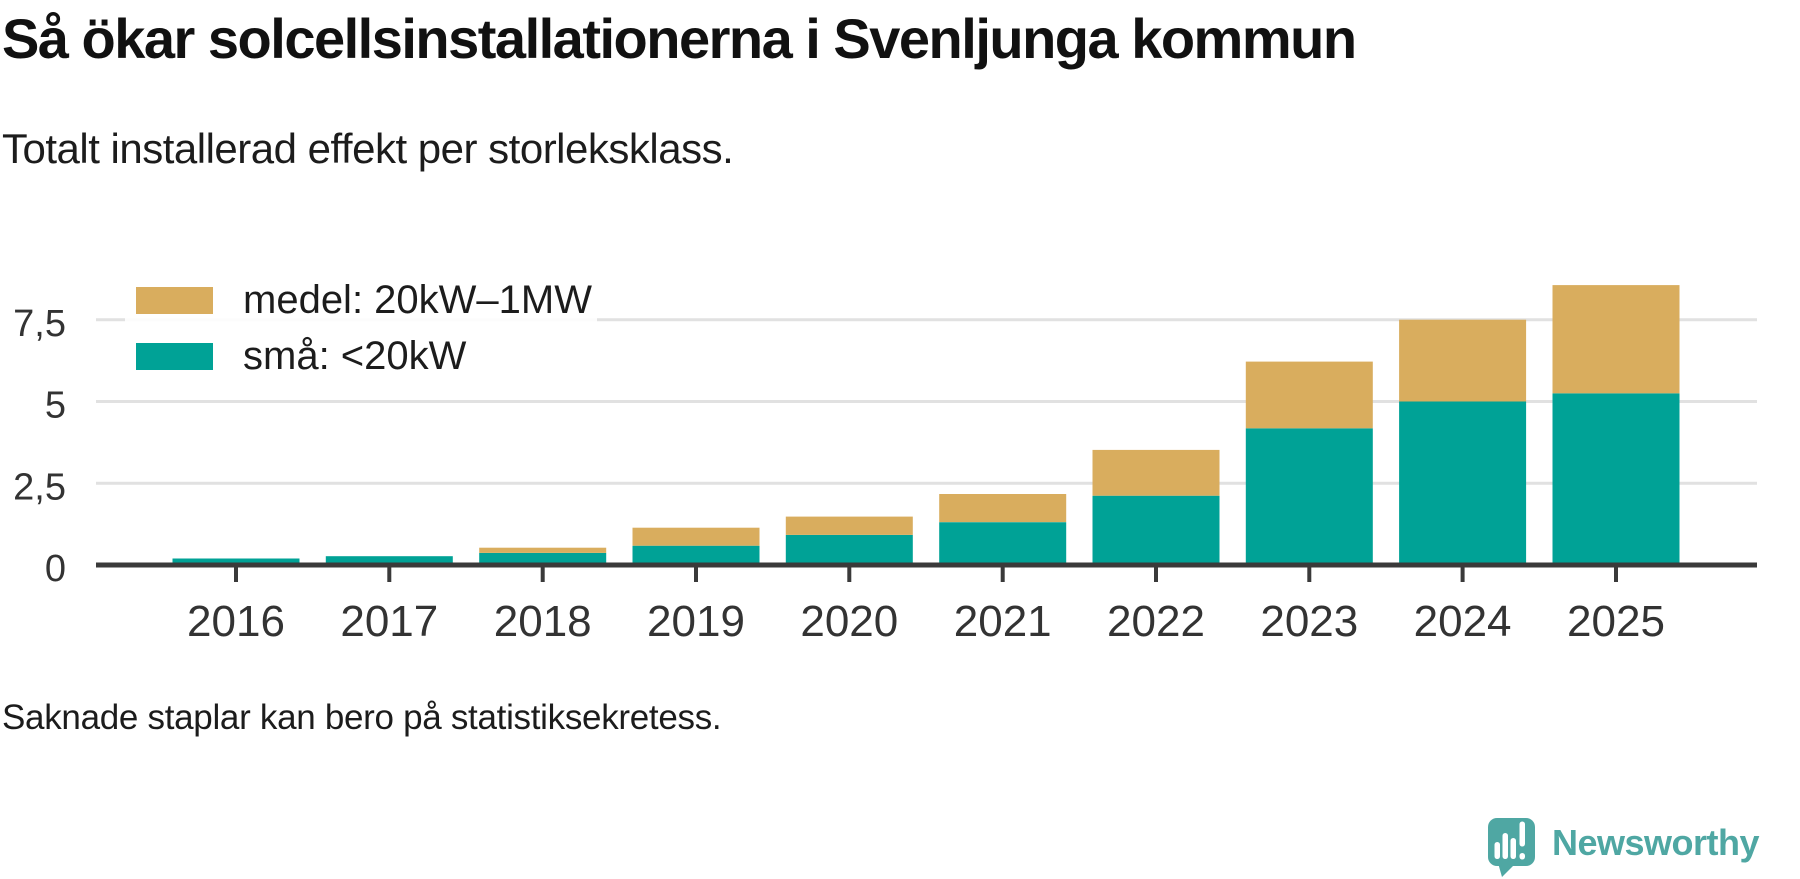 The image size is (1800, 879). What do you see at coordinates (696, 621) in the screenshot?
I see `x-tick-label-2019: 2019` at bounding box center [696, 621].